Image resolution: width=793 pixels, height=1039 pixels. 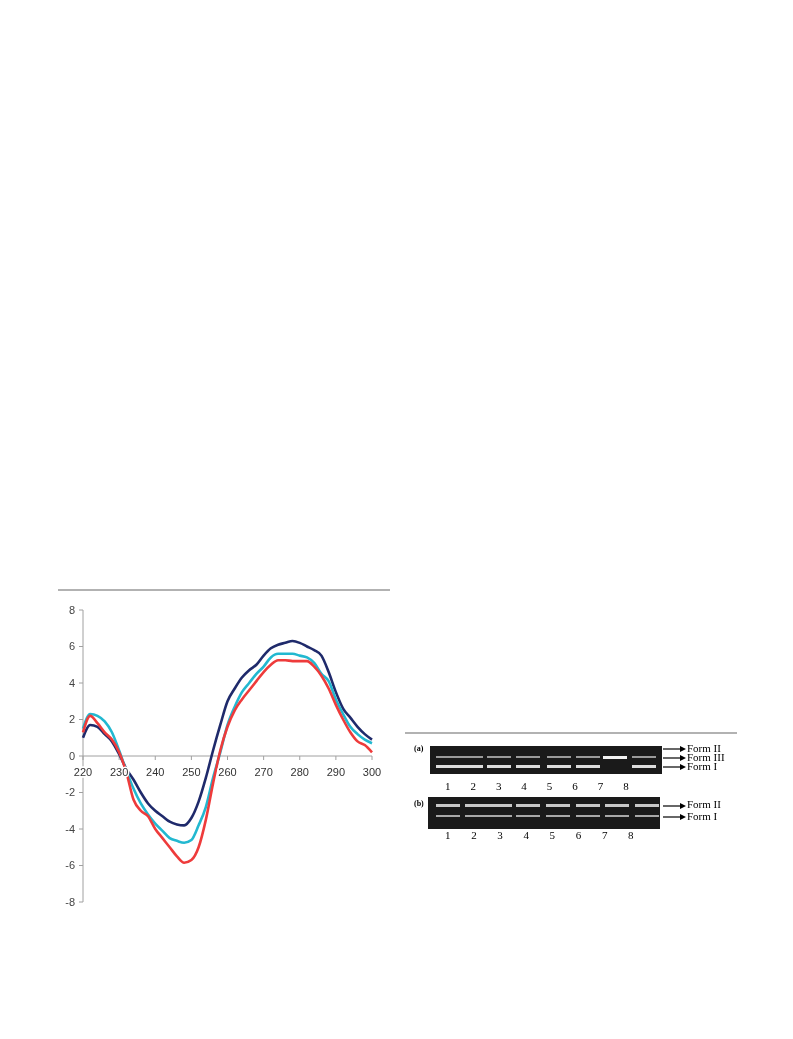 I want to click on y-tick-label: 0, so click(x=71, y=755).